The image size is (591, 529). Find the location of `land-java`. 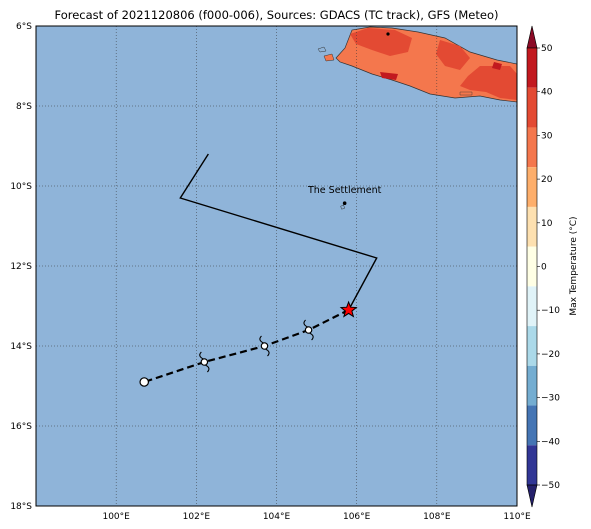

land-java is located at coordinates (417, 64).